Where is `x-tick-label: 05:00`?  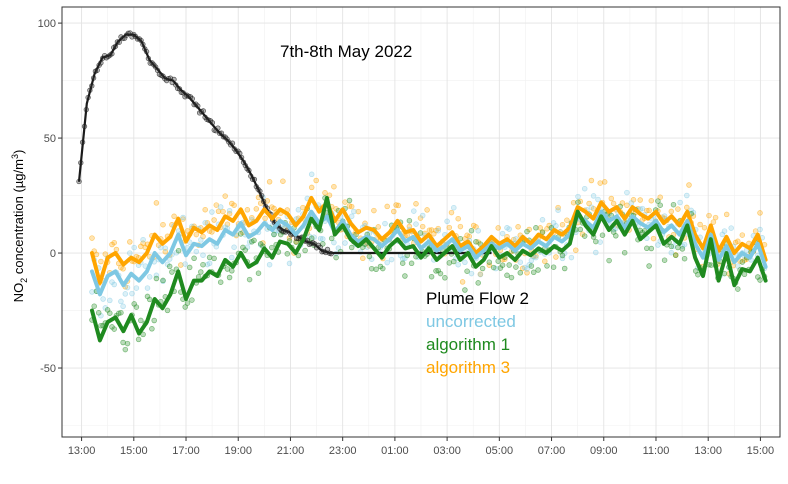 x-tick-label: 05:00 is located at coordinates (500, 451).